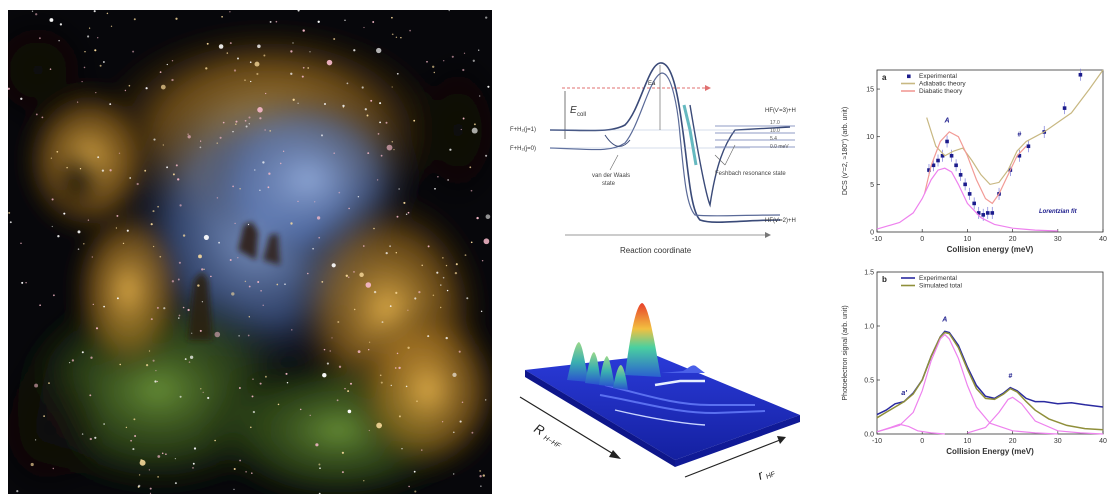 The image size is (1107, 500). I want to click on panel-letter: a, so click(884, 77).